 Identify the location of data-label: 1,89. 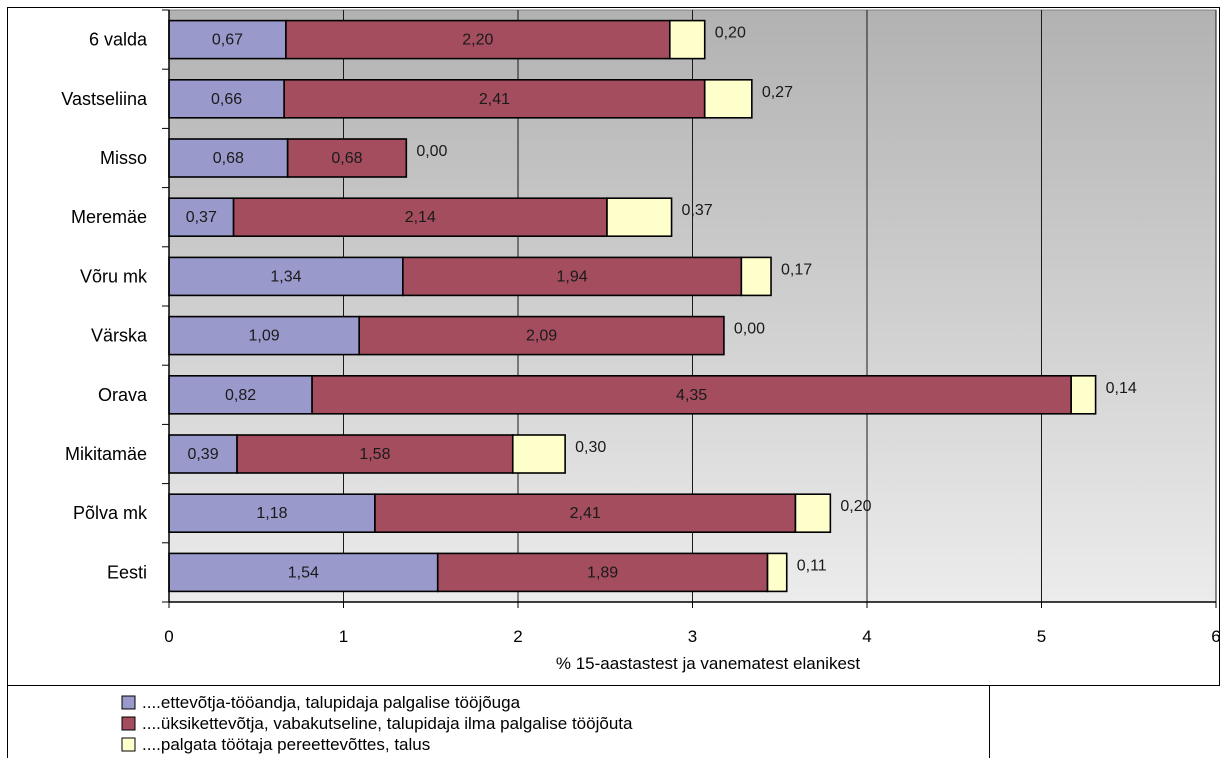
(602, 572).